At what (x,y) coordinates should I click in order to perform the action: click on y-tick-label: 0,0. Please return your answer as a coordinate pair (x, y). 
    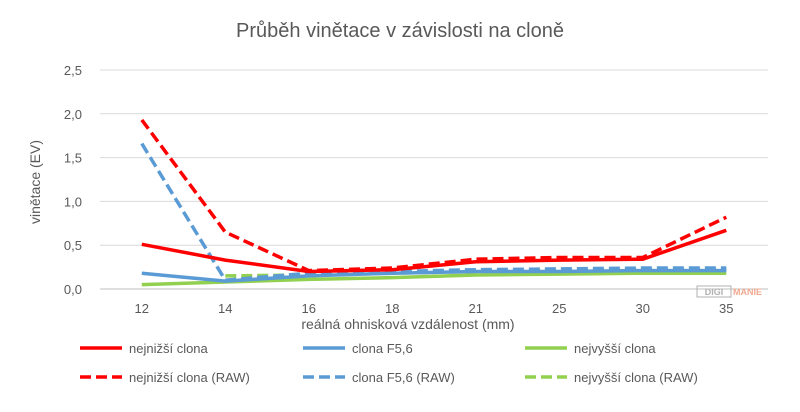
    Looking at the image, I should click on (73, 289).